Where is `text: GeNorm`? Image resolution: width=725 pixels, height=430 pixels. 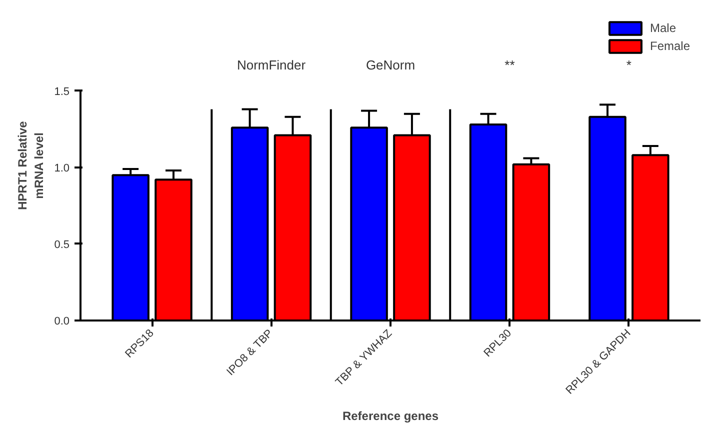
text: GeNorm is located at coordinates (391, 65).